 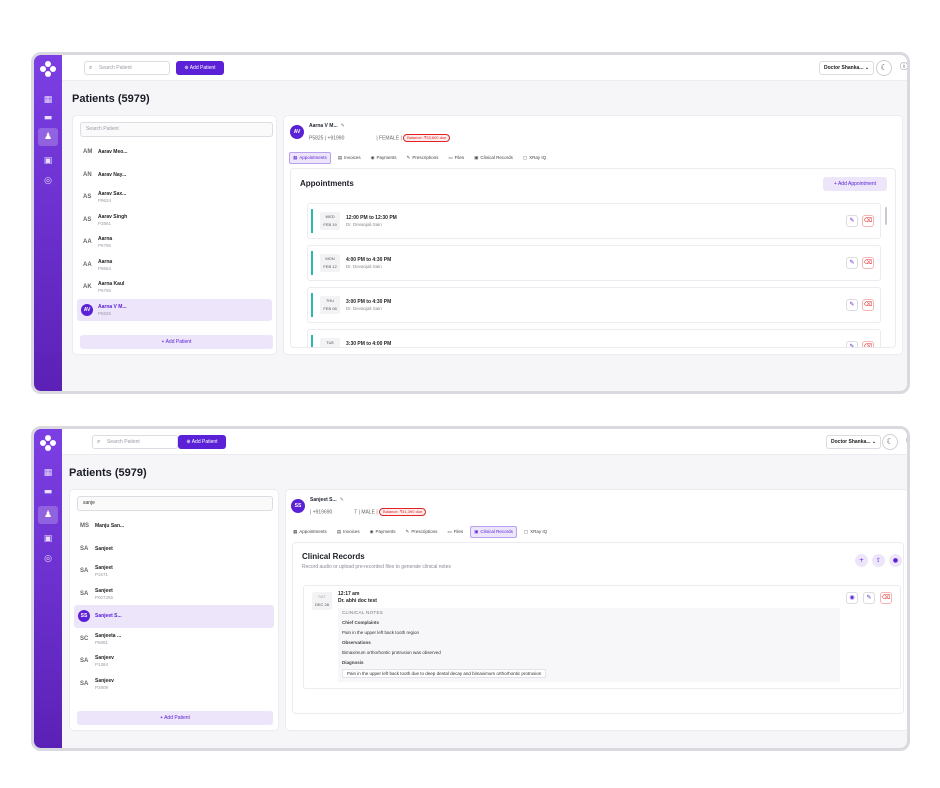 I want to click on patient-initials: SA, so click(x=84, y=593).